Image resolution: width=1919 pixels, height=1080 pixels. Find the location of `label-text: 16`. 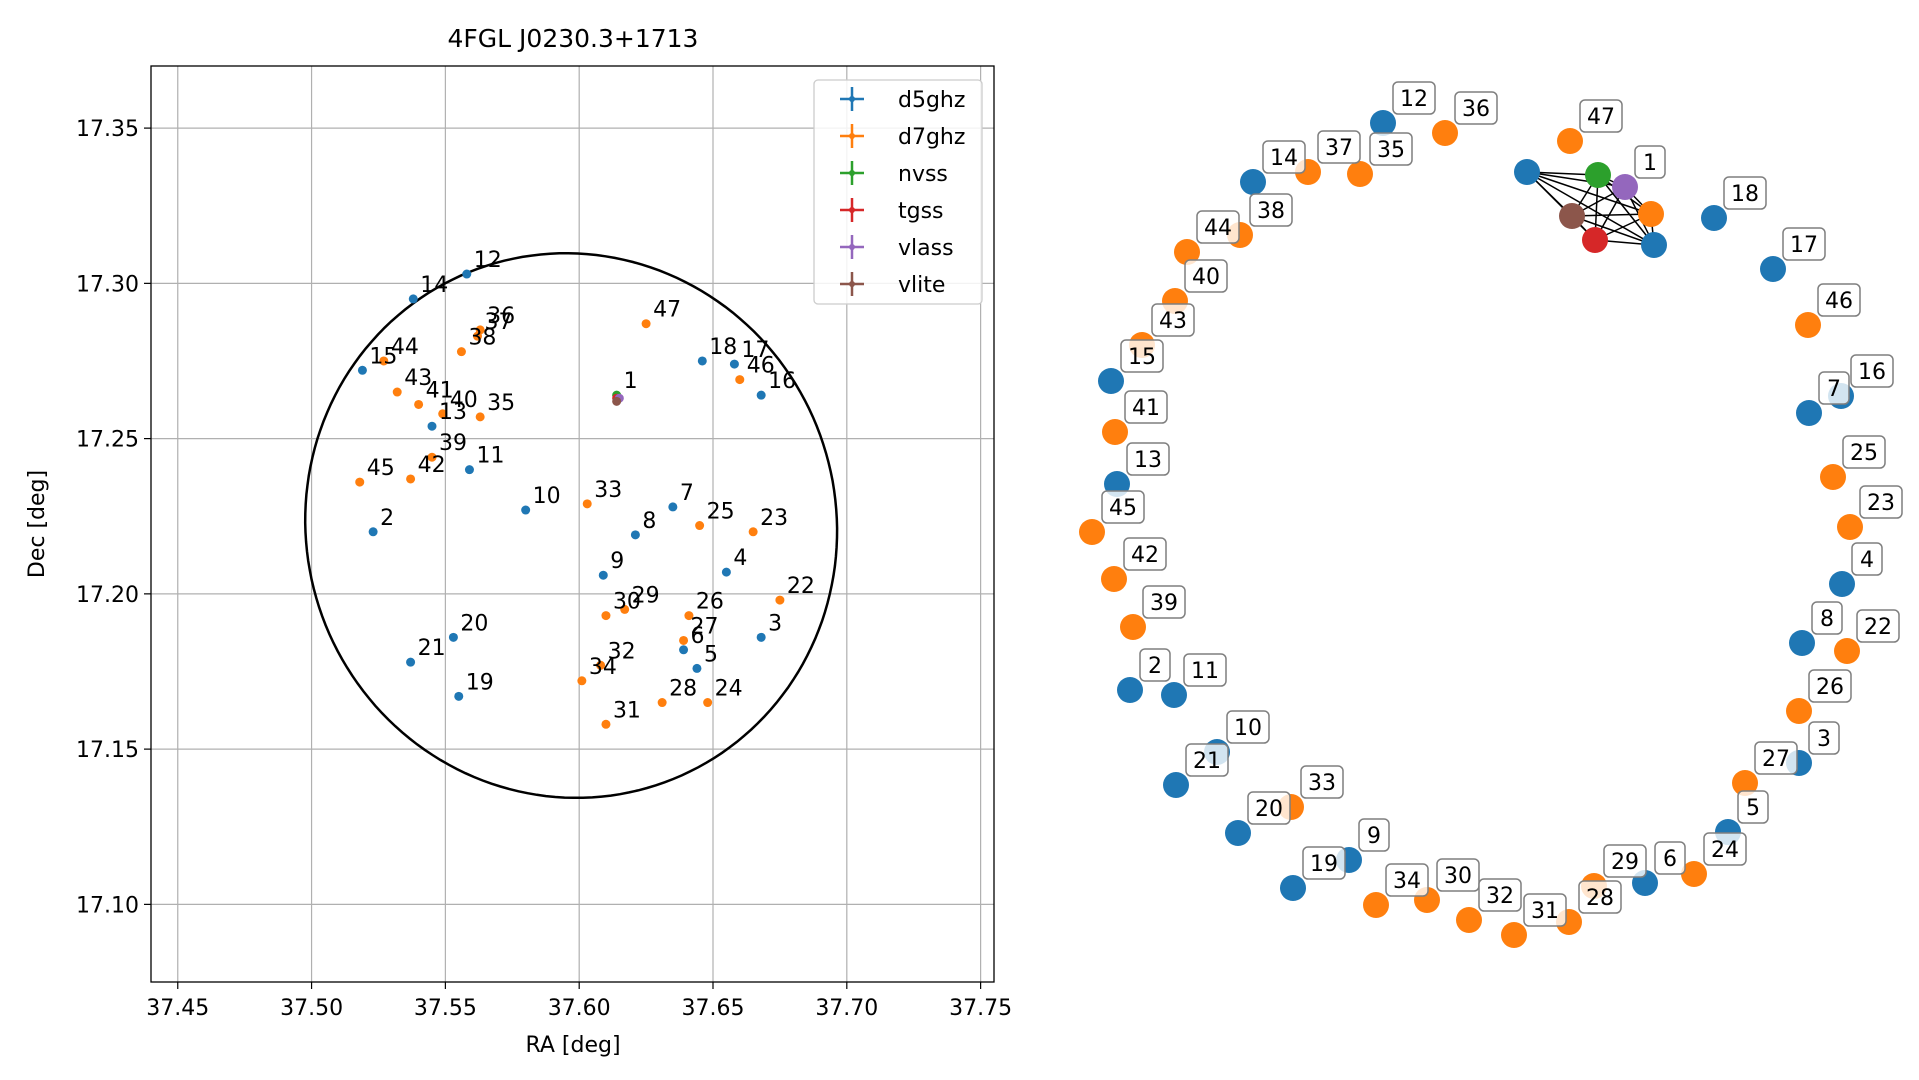

label-text: 16 is located at coordinates (1872, 372).